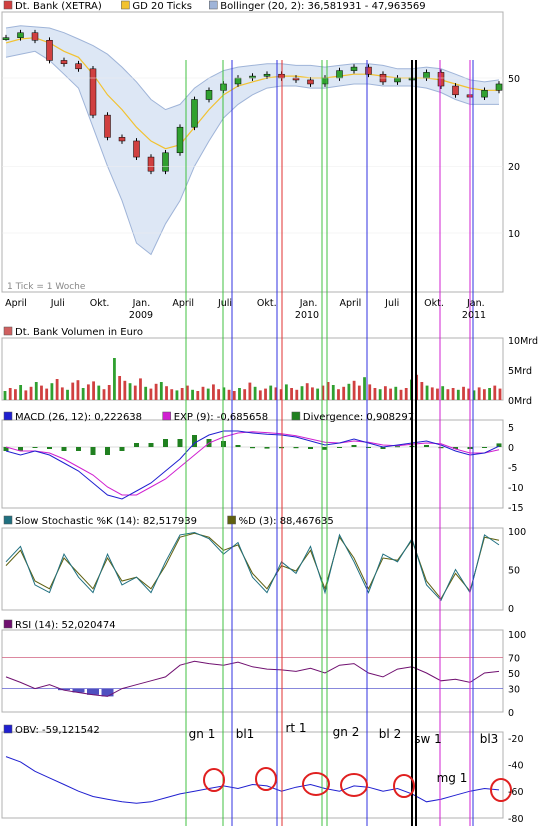 Image resolution: width=545 pixels, height=826 pixels. What do you see at coordinates (252, 671) in the screenshot?
I see `panel-frame-rsi` at bounding box center [252, 671].